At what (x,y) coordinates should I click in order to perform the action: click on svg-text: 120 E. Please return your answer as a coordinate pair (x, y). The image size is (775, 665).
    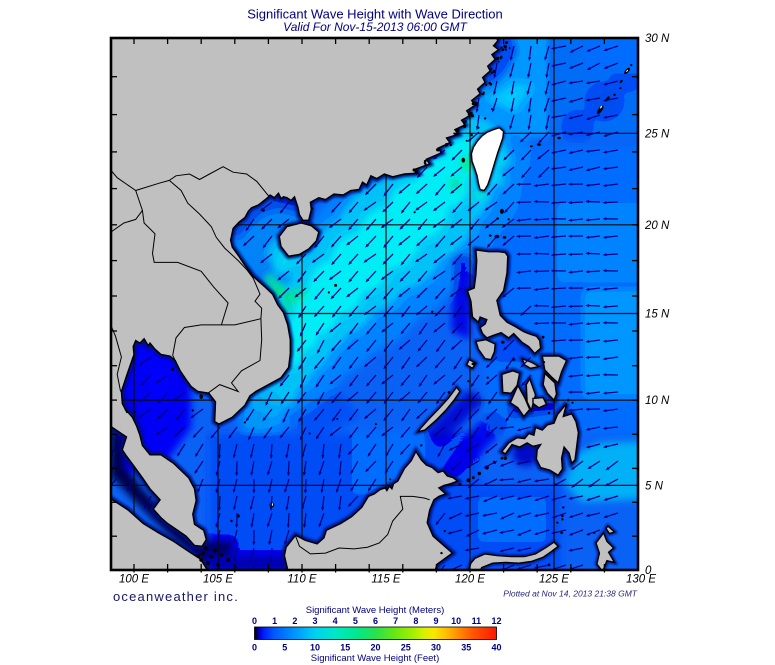
    Looking at the image, I should click on (470, 580).